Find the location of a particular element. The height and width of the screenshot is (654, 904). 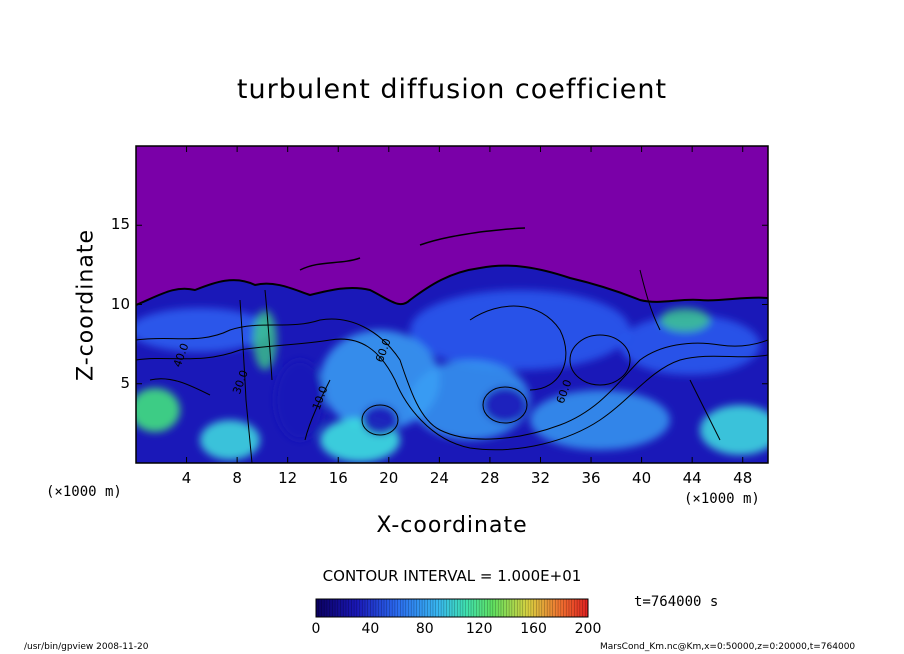

colorbar-tick-label: 200 is located at coordinates (588, 629).